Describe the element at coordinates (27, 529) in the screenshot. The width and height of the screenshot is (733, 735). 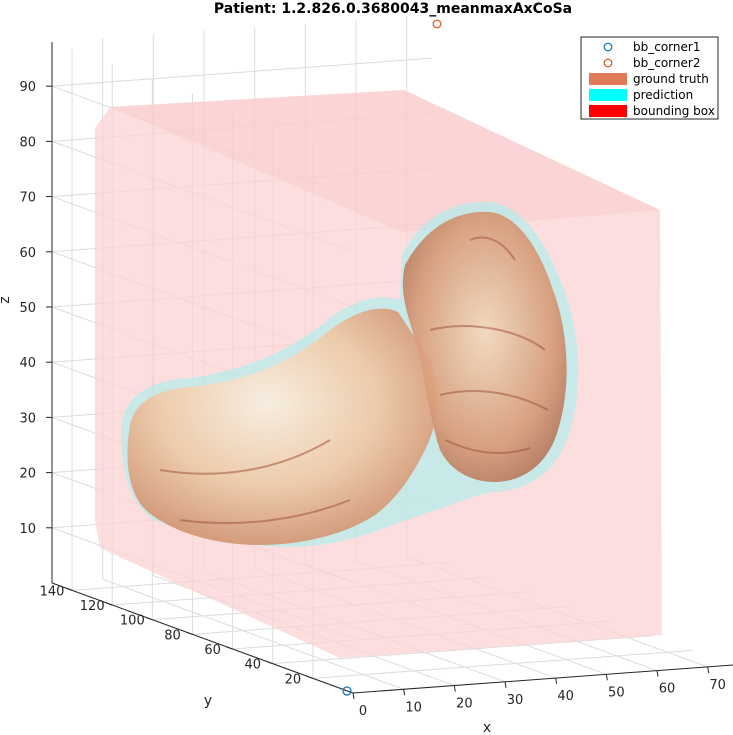
I see `z-tick-label: 10` at that location.